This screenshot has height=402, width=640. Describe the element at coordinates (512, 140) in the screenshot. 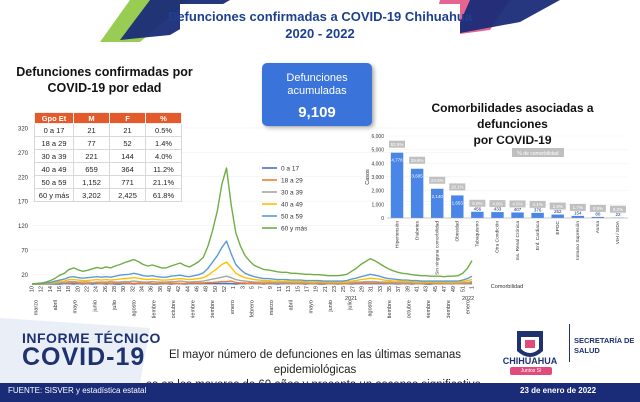

I see `comorbidity-title-line2: por COVID-19` at that location.